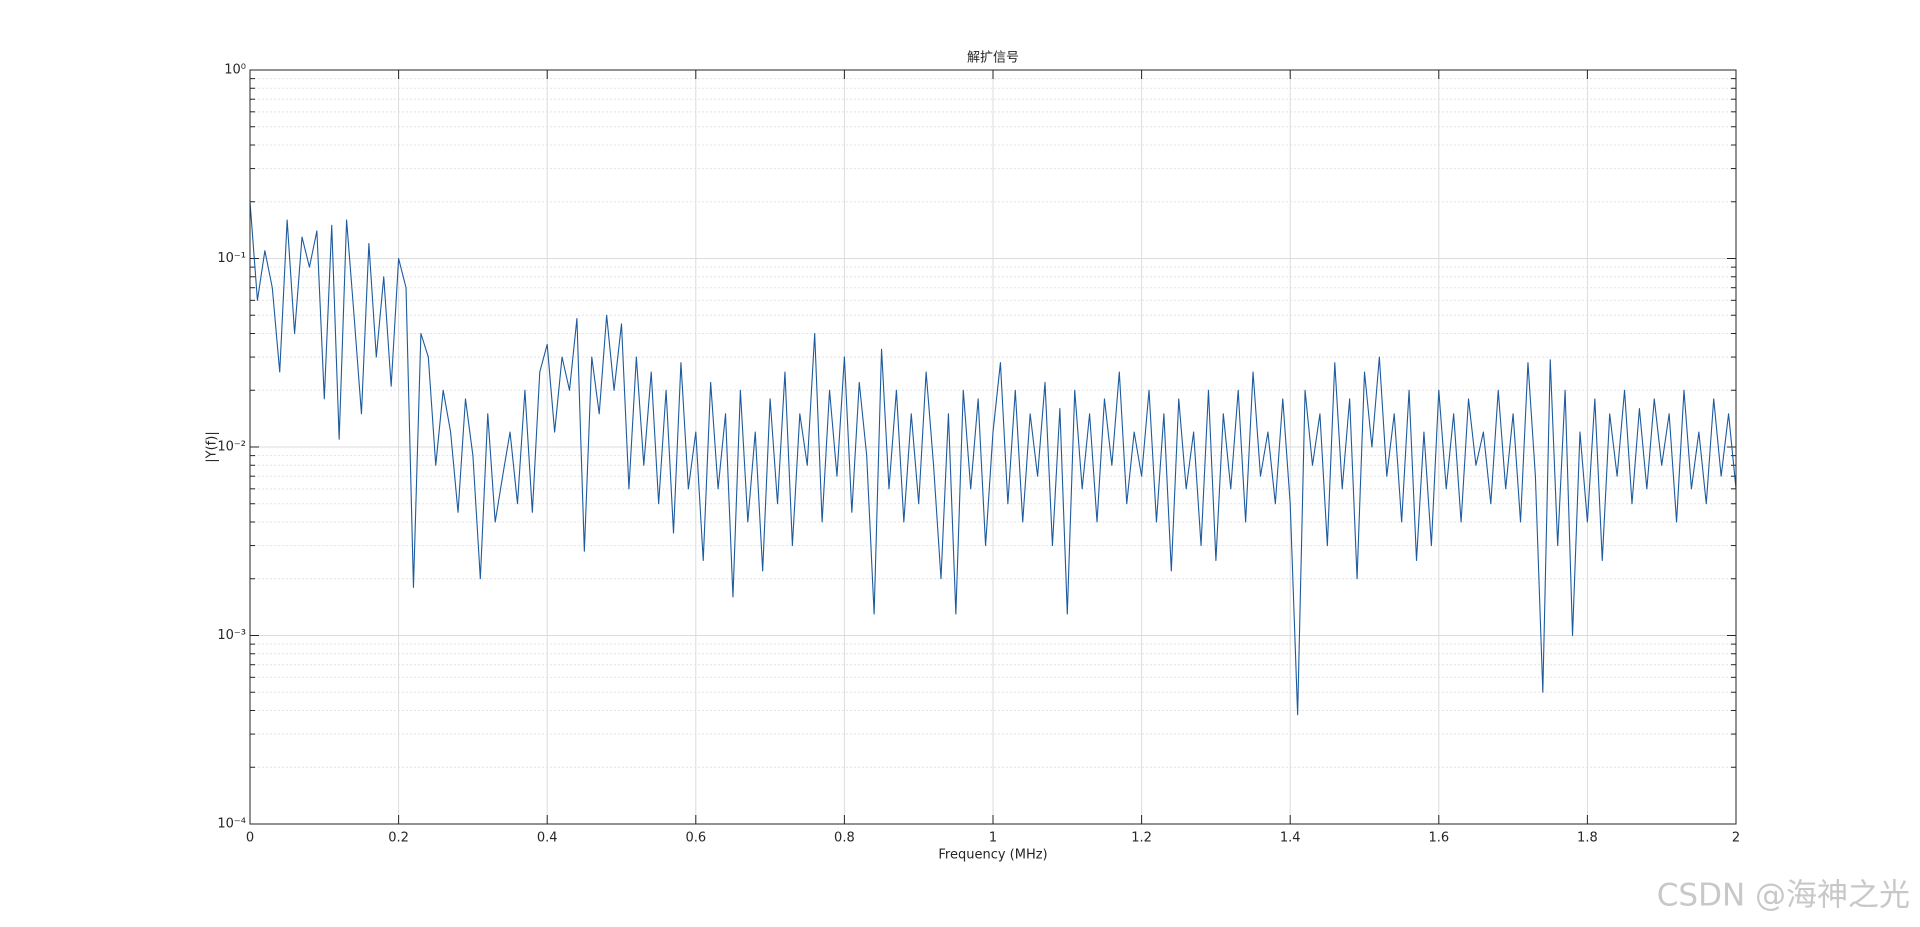  Describe the element at coordinates (1438, 838) in the screenshot. I see `x-tick-label: 1.6` at that location.